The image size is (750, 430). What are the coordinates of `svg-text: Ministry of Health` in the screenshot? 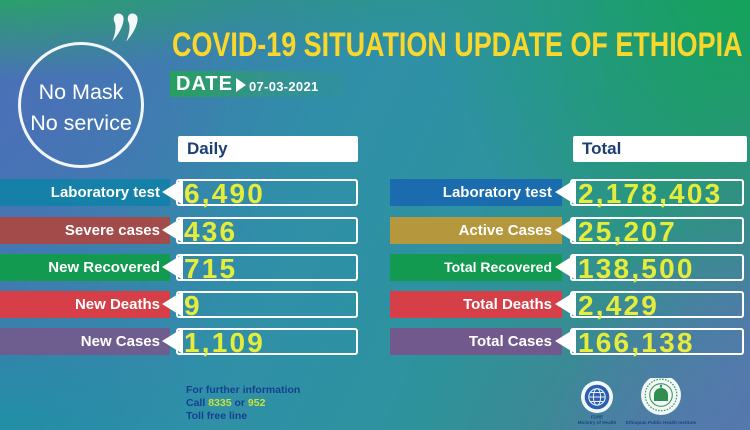 It's located at (597, 422).